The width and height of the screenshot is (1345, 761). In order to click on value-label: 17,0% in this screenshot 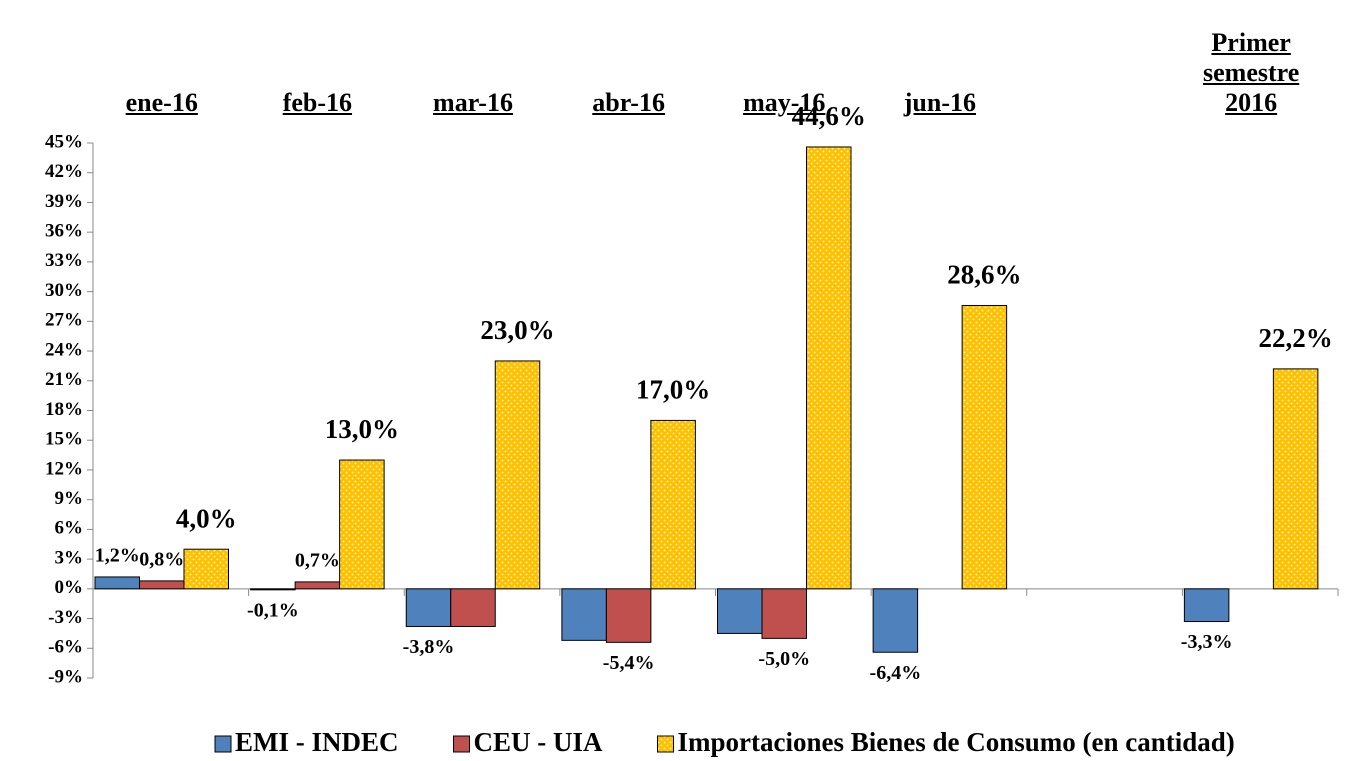, I will do `click(673, 390)`.